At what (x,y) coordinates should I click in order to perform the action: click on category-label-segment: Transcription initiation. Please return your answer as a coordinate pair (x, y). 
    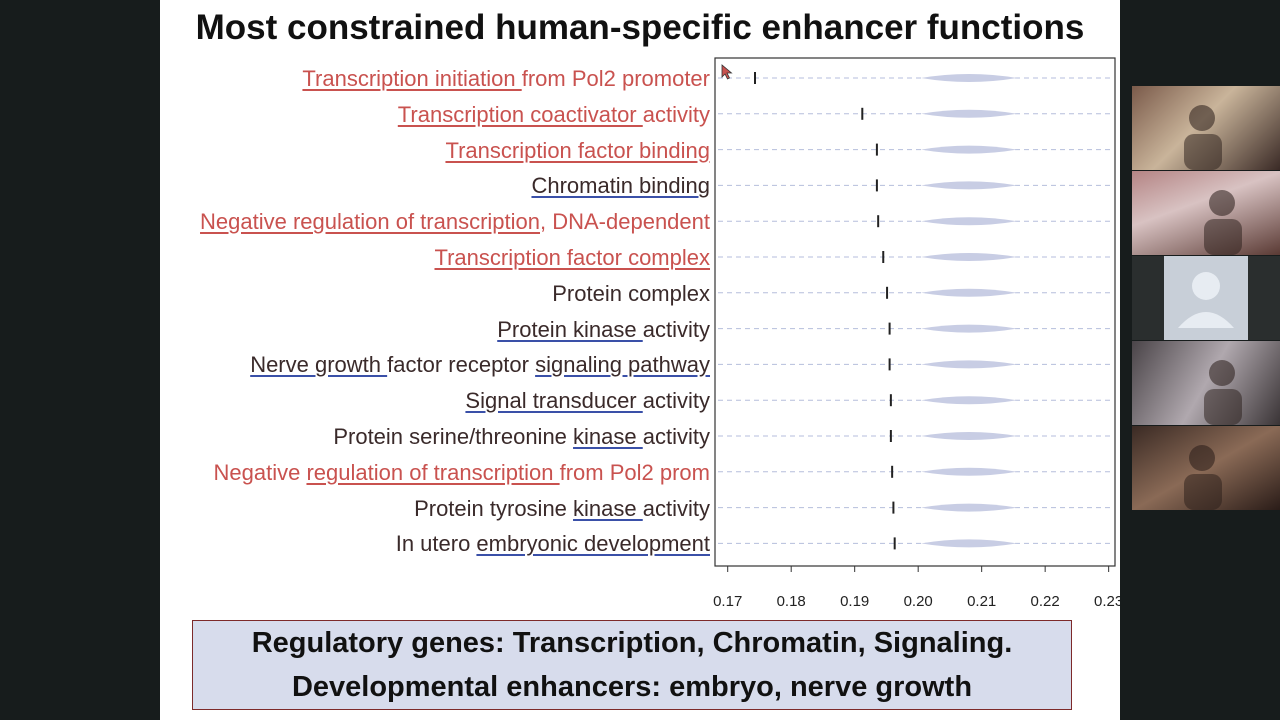
    Looking at the image, I should click on (412, 78).